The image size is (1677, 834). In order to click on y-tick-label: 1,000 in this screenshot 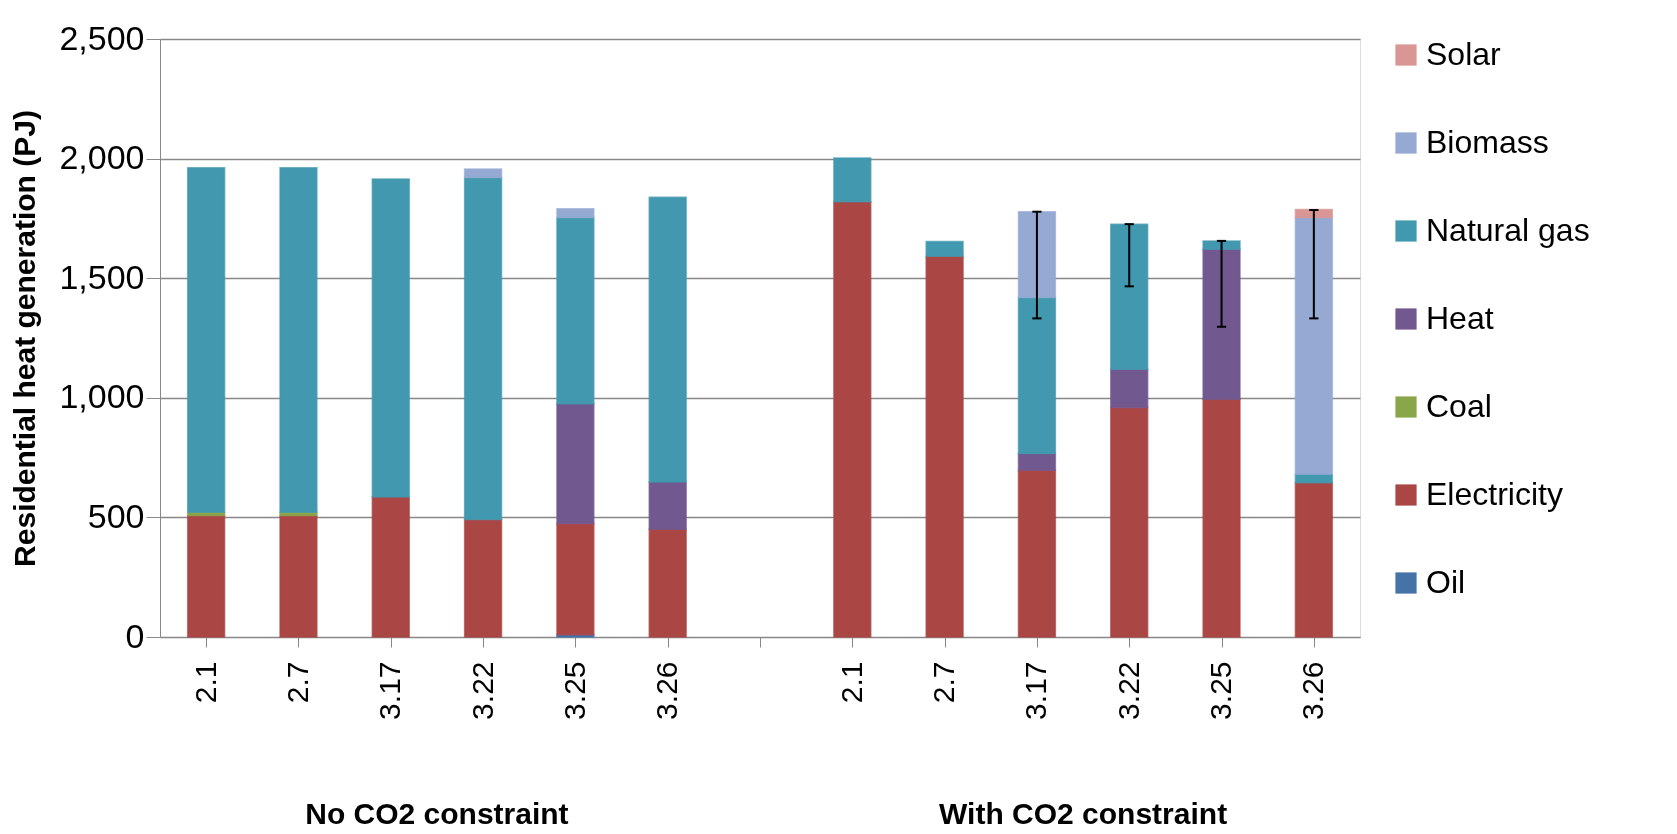, I will do `click(102, 396)`.